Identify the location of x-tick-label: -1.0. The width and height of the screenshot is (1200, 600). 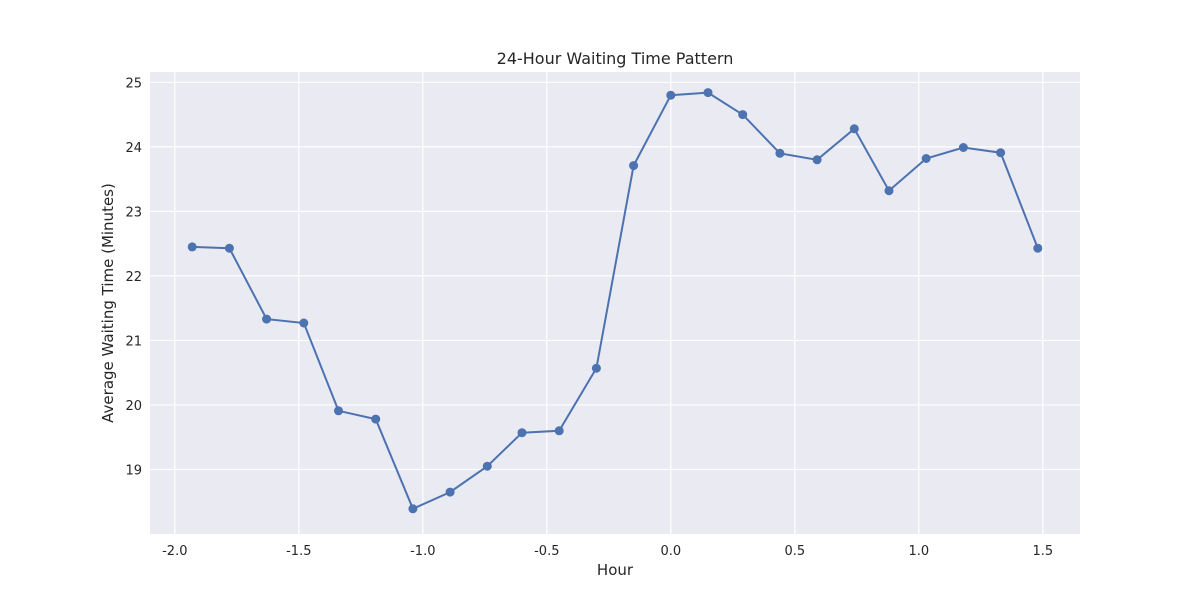
(422, 551).